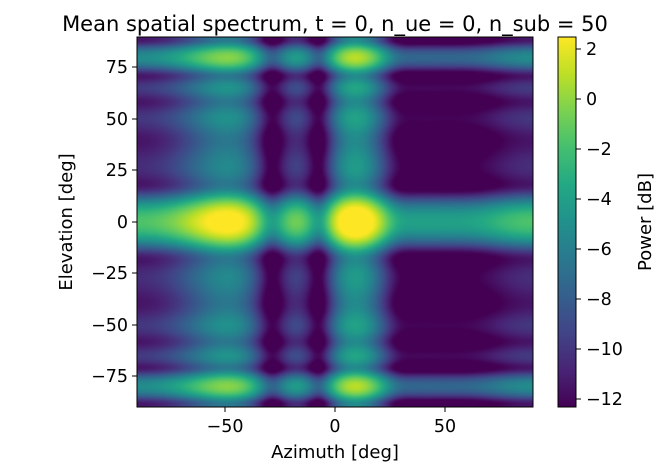  Describe the element at coordinates (66, 221) in the screenshot. I see `y-axis-label: Elevation [deg]` at that location.